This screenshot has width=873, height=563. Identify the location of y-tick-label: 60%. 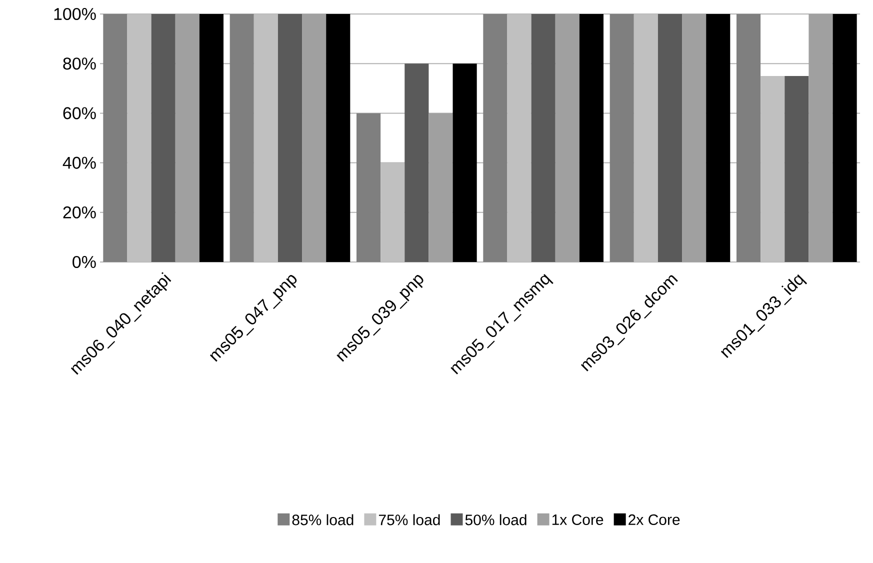
(79, 113).